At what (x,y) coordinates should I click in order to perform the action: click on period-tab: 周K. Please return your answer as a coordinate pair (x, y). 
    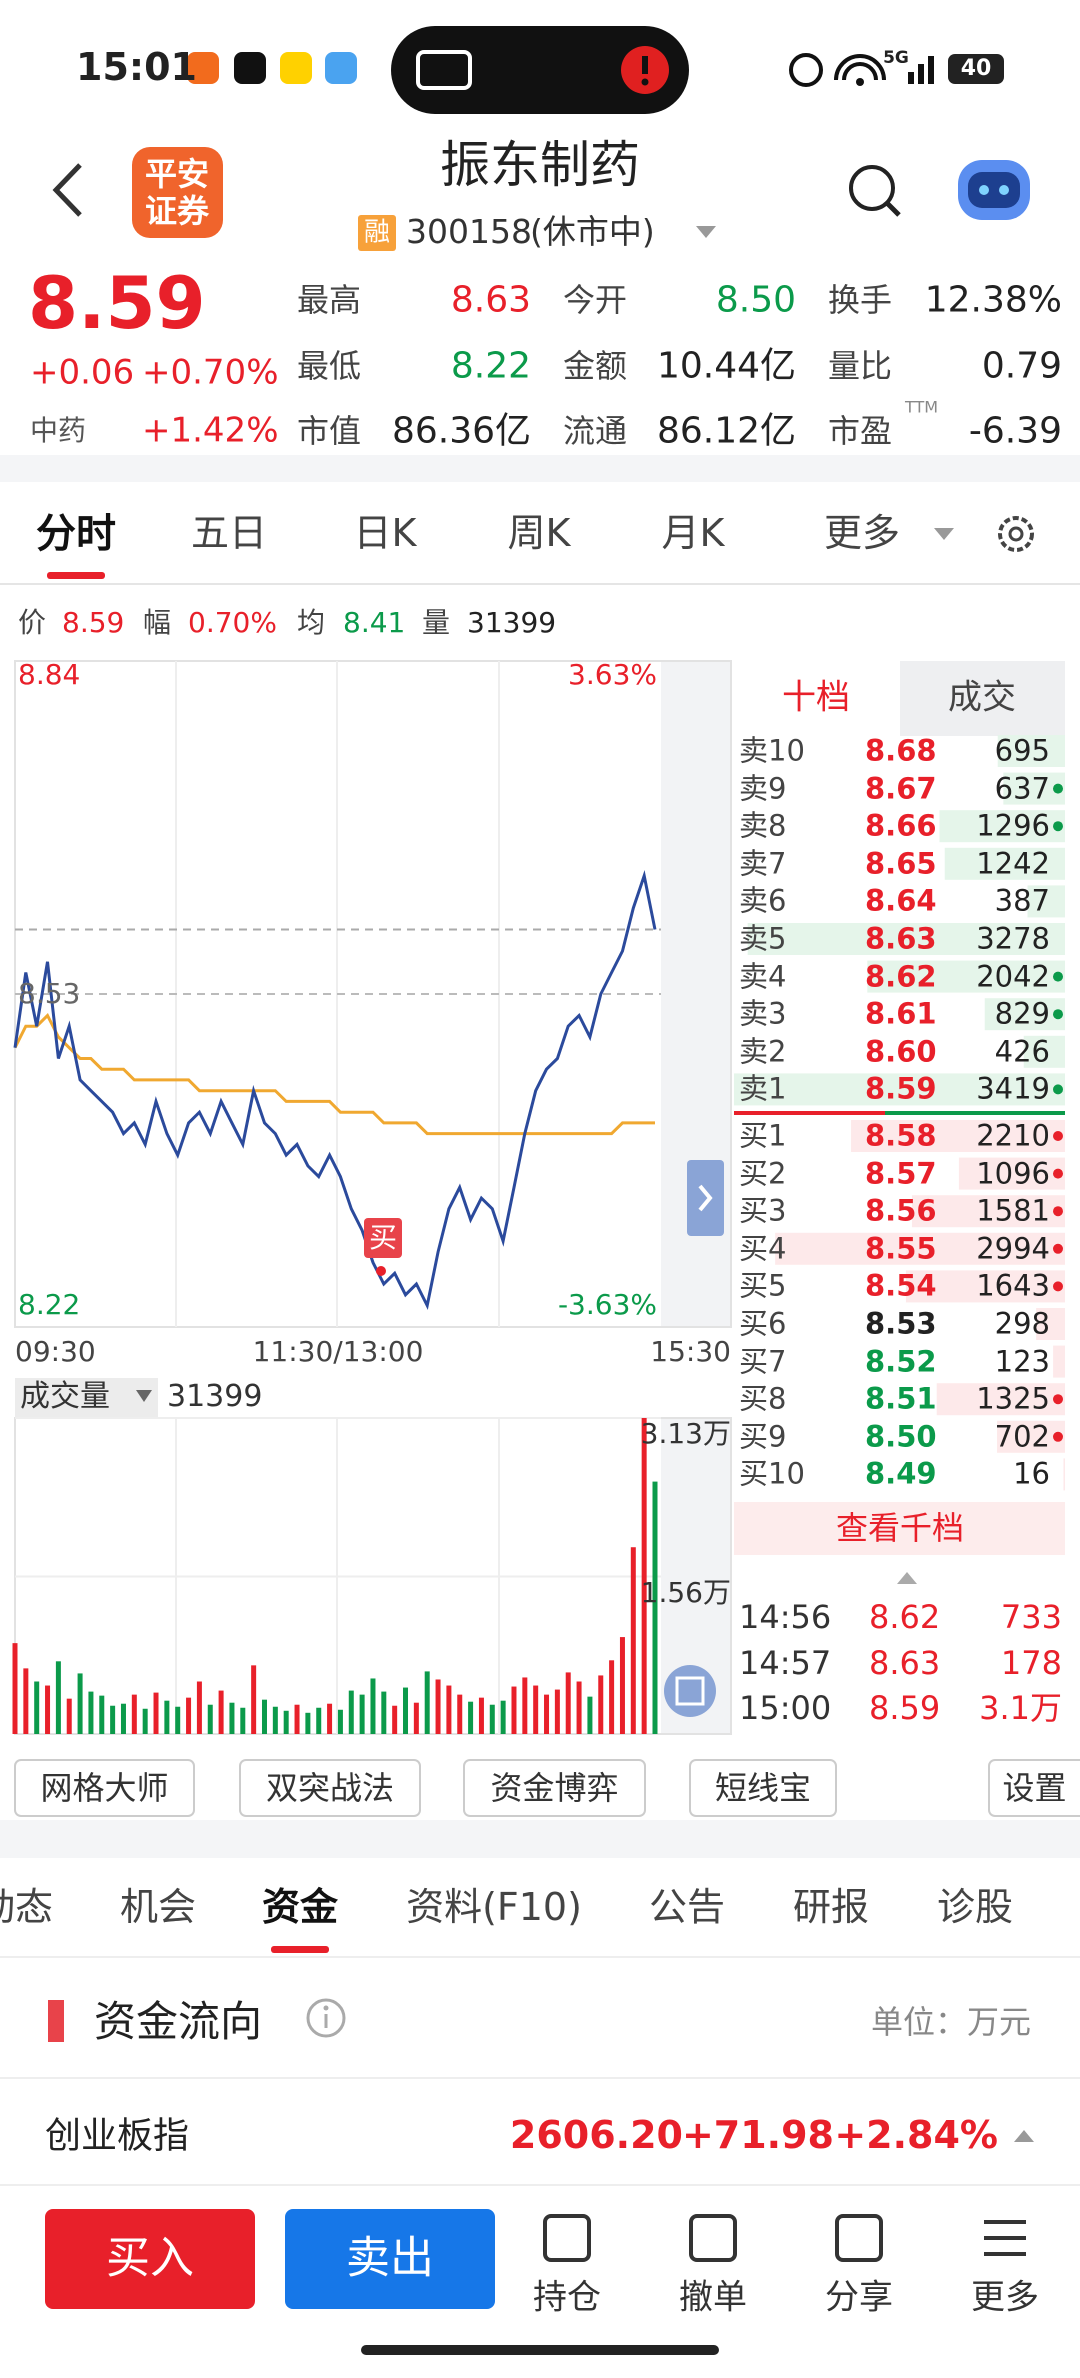
    Looking at the image, I should click on (539, 533).